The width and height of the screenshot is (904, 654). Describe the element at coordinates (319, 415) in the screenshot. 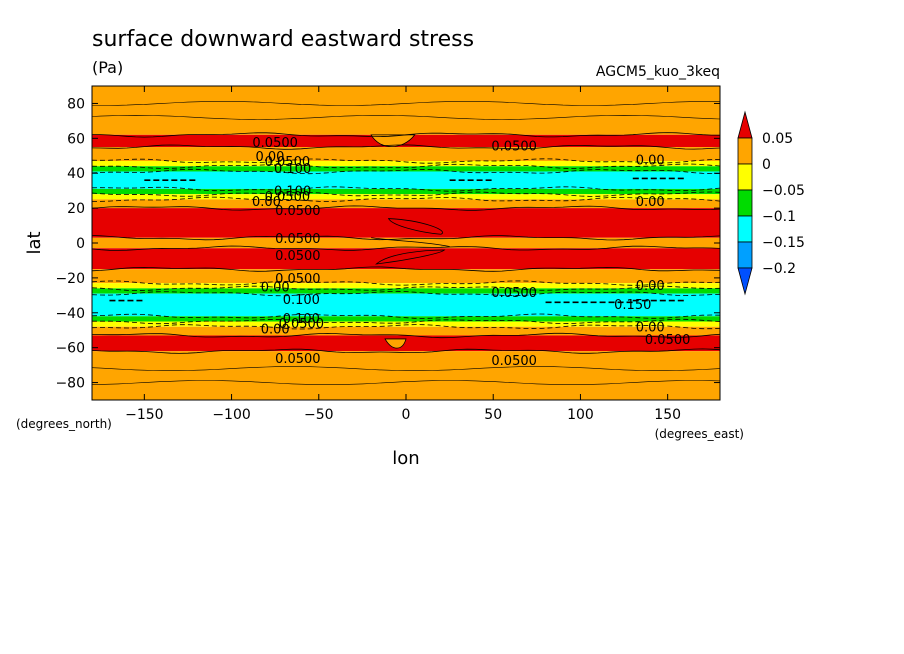

I see `x-tick-label-2: −50` at that location.